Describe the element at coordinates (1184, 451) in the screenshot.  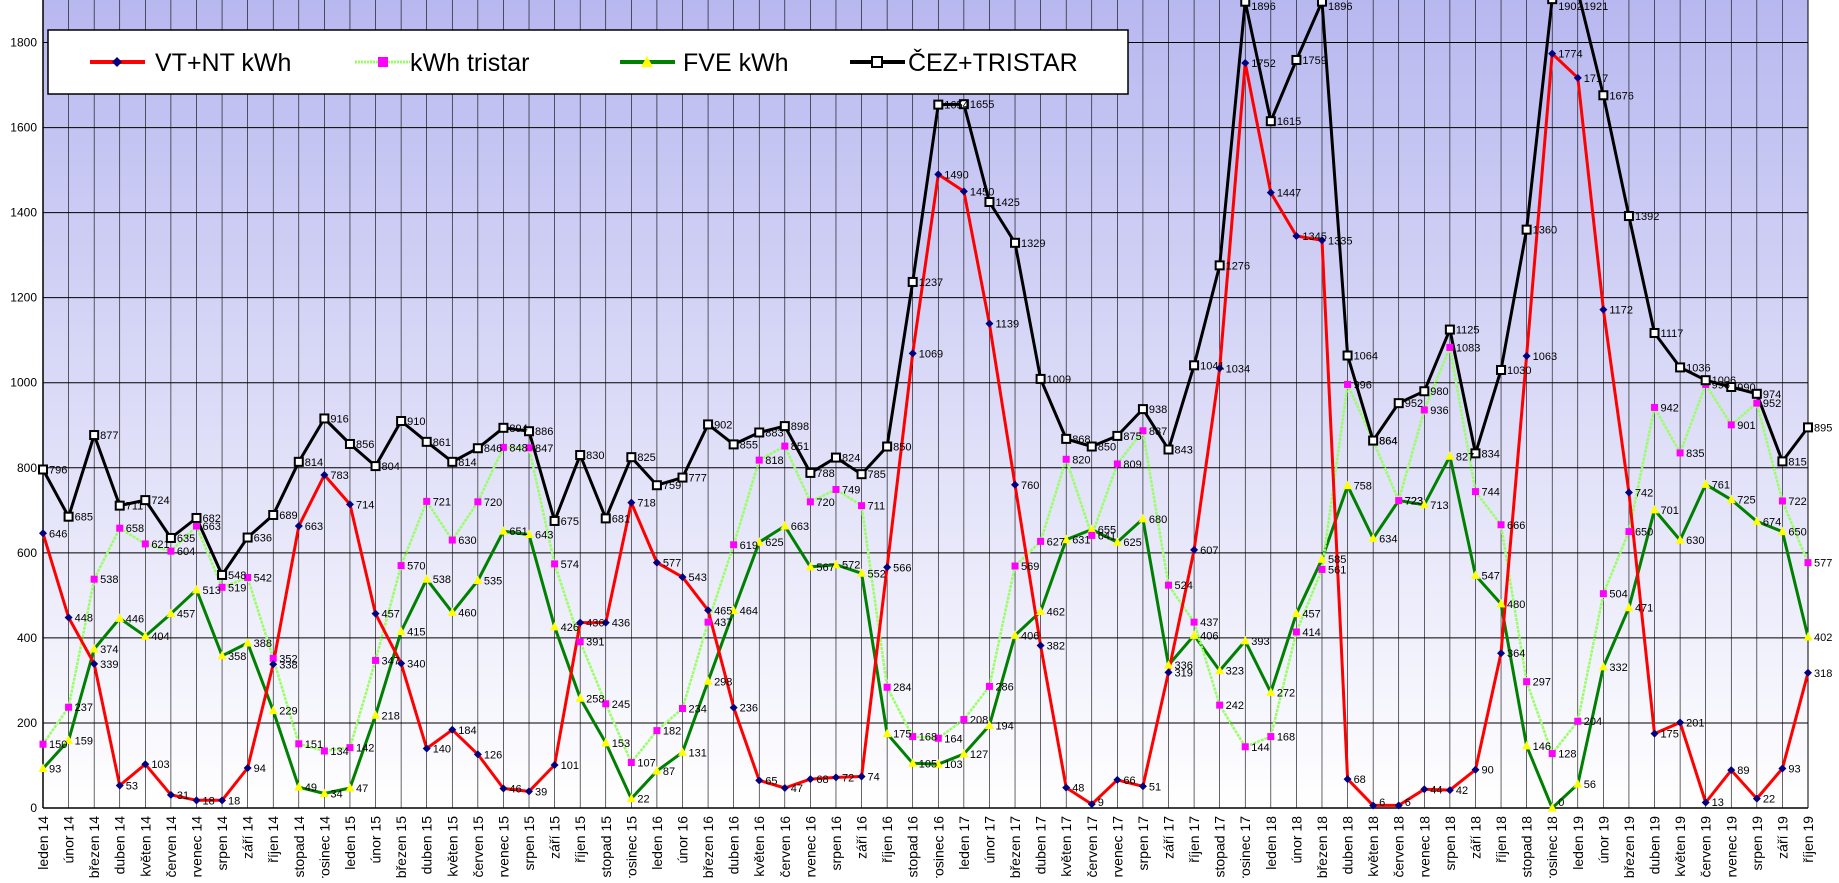
I see `data-label-cez: 843` at that location.